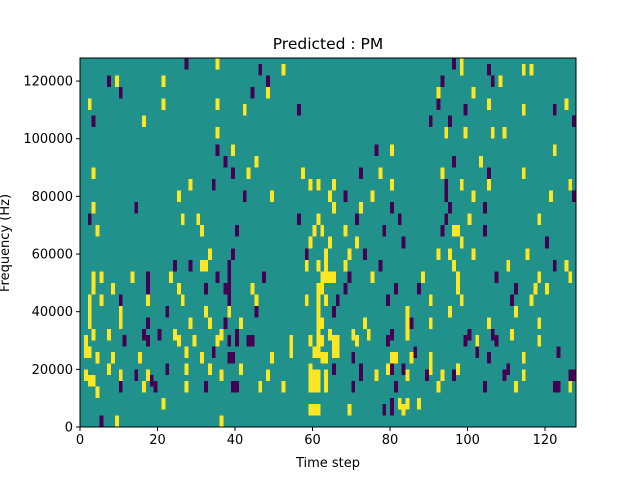 The image size is (640, 480). I want to click on y-tick-label: 0, so click(69, 428).